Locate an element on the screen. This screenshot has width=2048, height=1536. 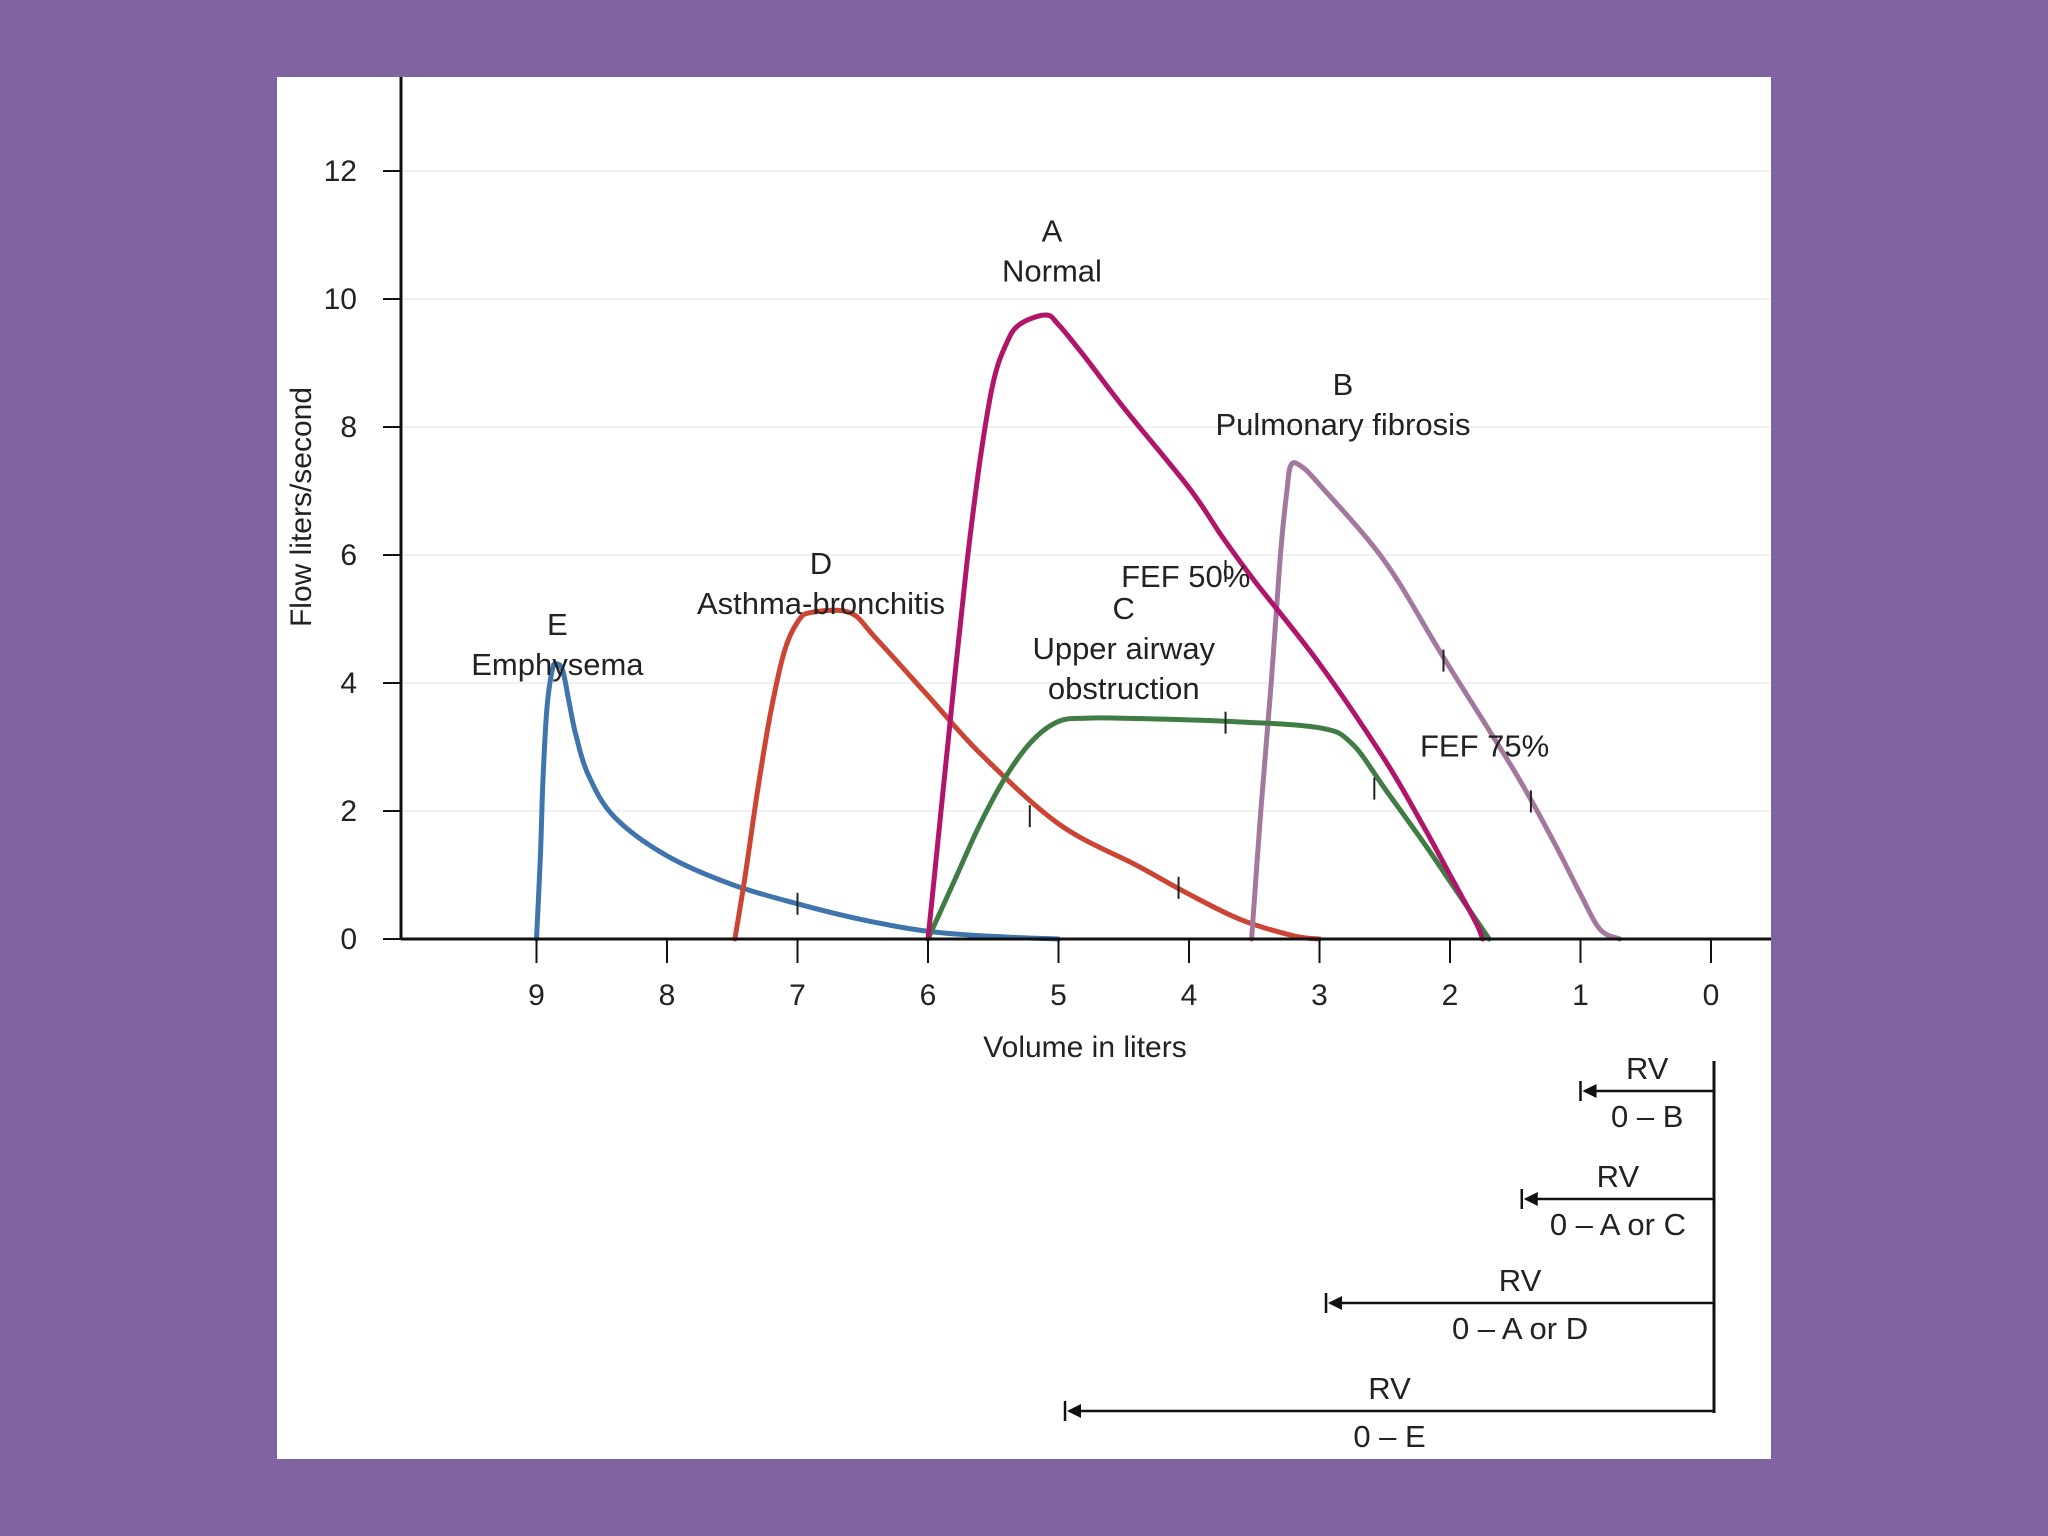
rv-label-1: RV is located at coordinates (1618, 1176).